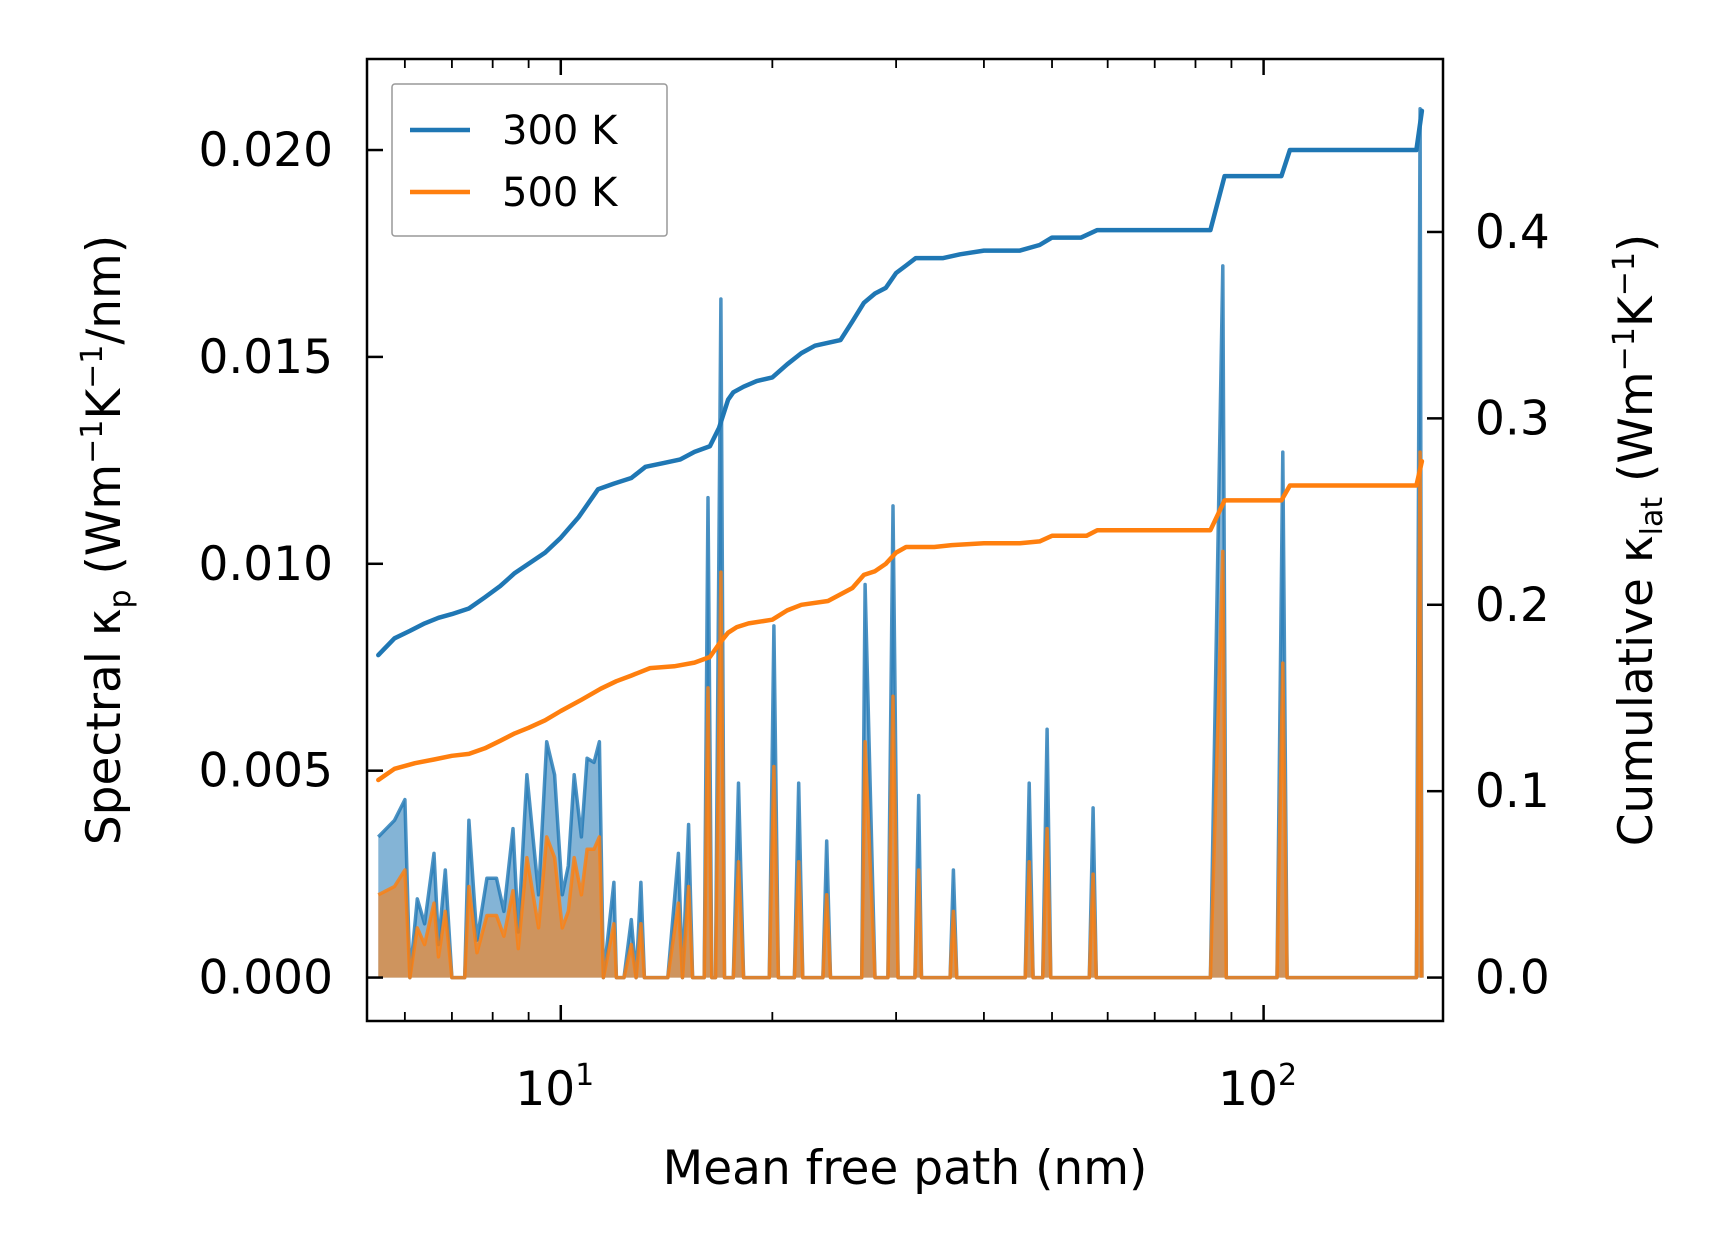 The width and height of the screenshot is (1716, 1254). Describe the element at coordinates (106, 540) in the screenshot. I see `left-axis-label: Spectral κp (Wm−1K−1/nm)` at that location.